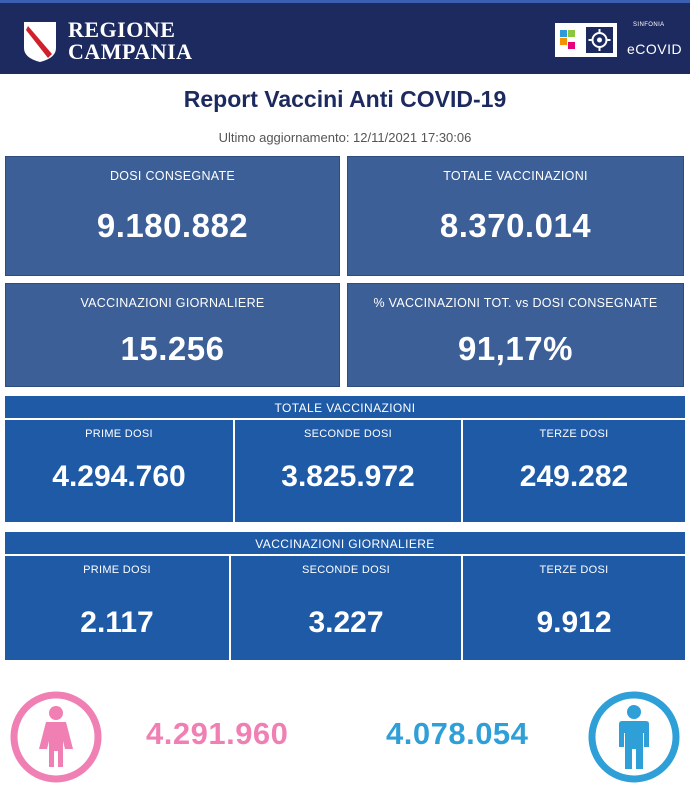 The height and width of the screenshot is (800, 690). Describe the element at coordinates (655, 49) in the screenshot. I see `partner-name: eCOVID` at that location.